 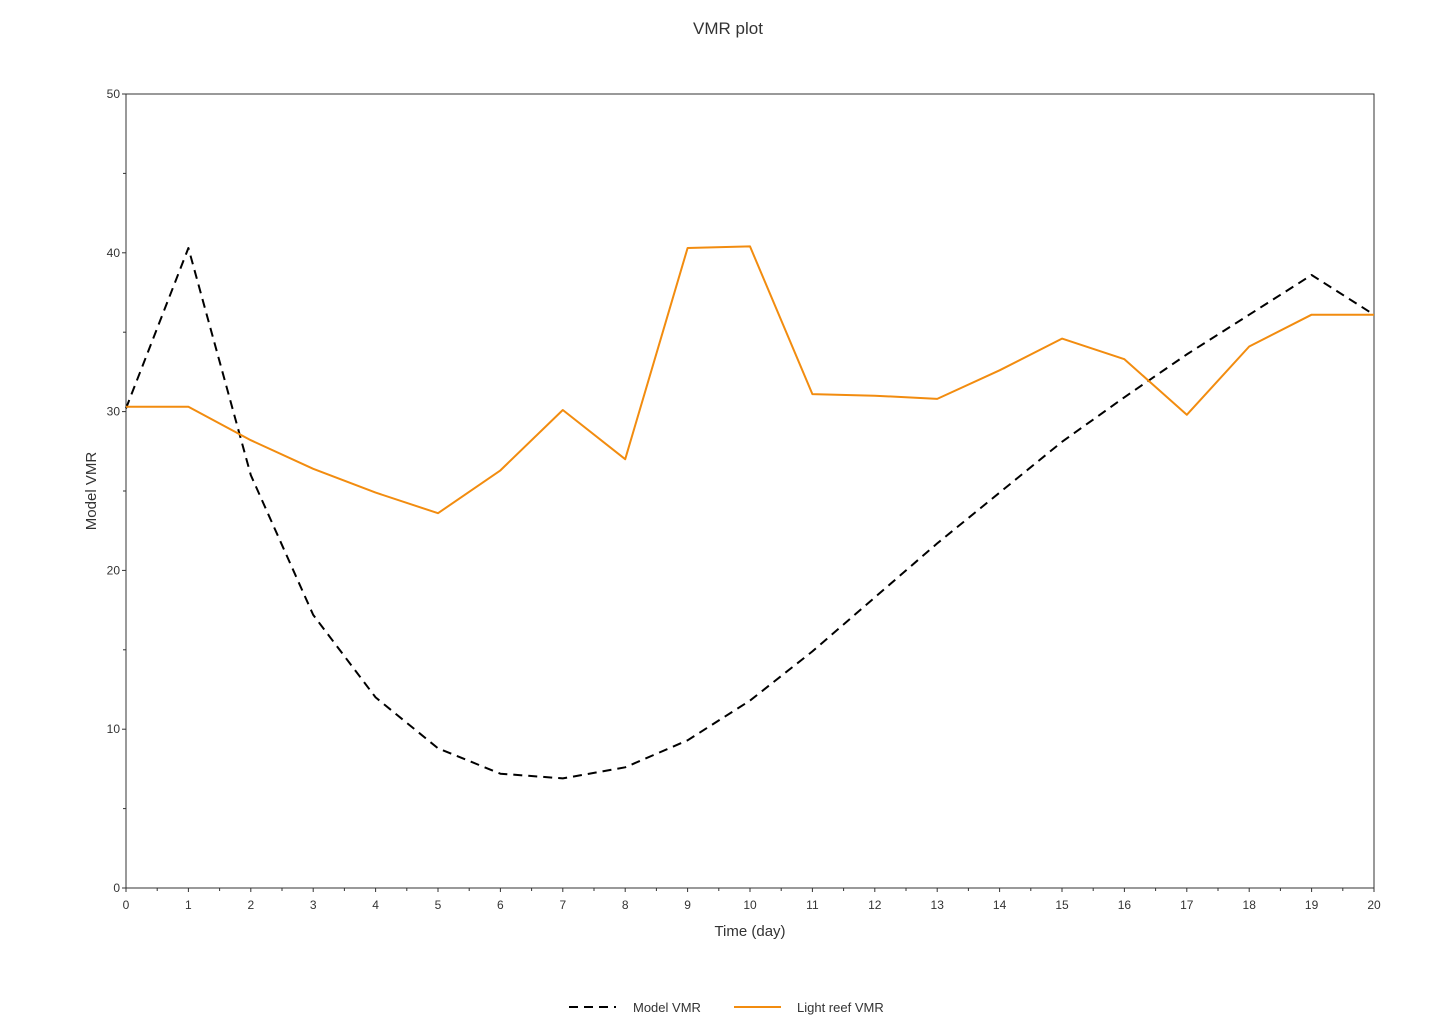 What do you see at coordinates (114, 253) in the screenshot?
I see `y-tick-label: 40` at bounding box center [114, 253].